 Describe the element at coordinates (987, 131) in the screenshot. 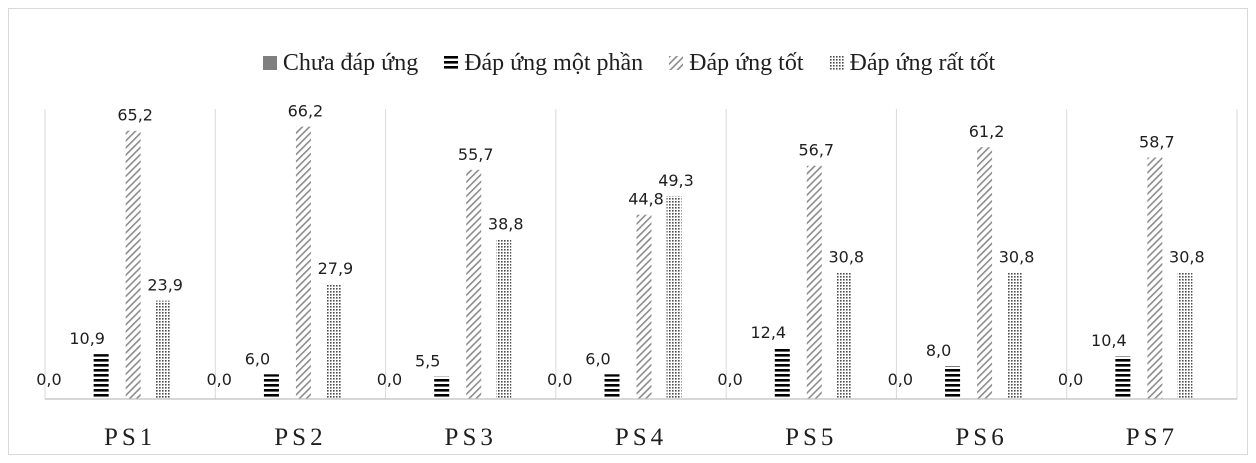

I see `data-label-ps6-series-3: 61,2` at that location.